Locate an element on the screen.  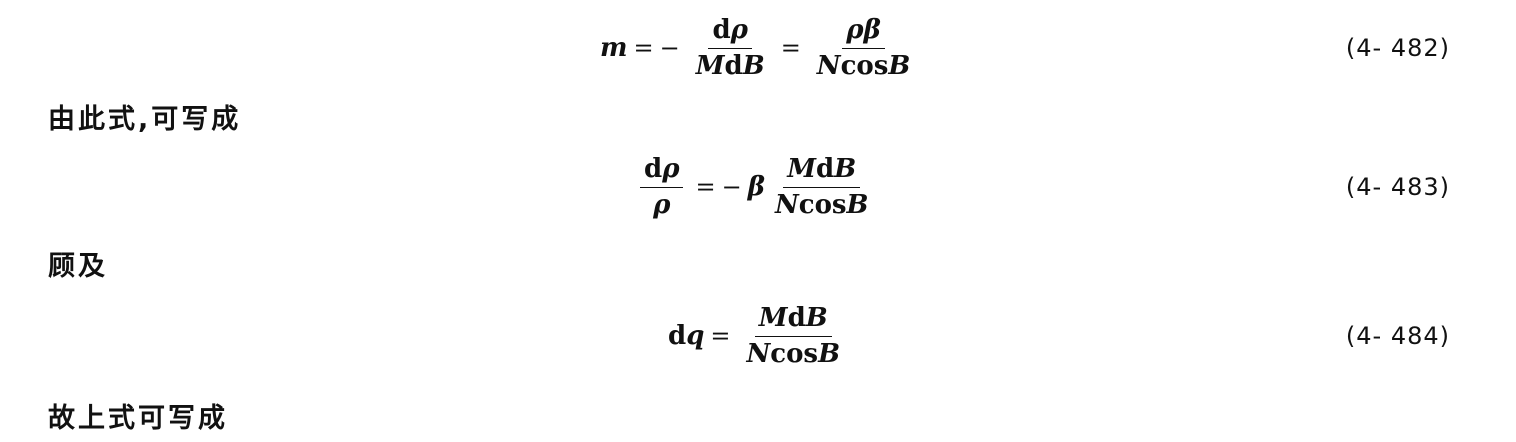
denominator: ρ is located at coordinates (662, 204).